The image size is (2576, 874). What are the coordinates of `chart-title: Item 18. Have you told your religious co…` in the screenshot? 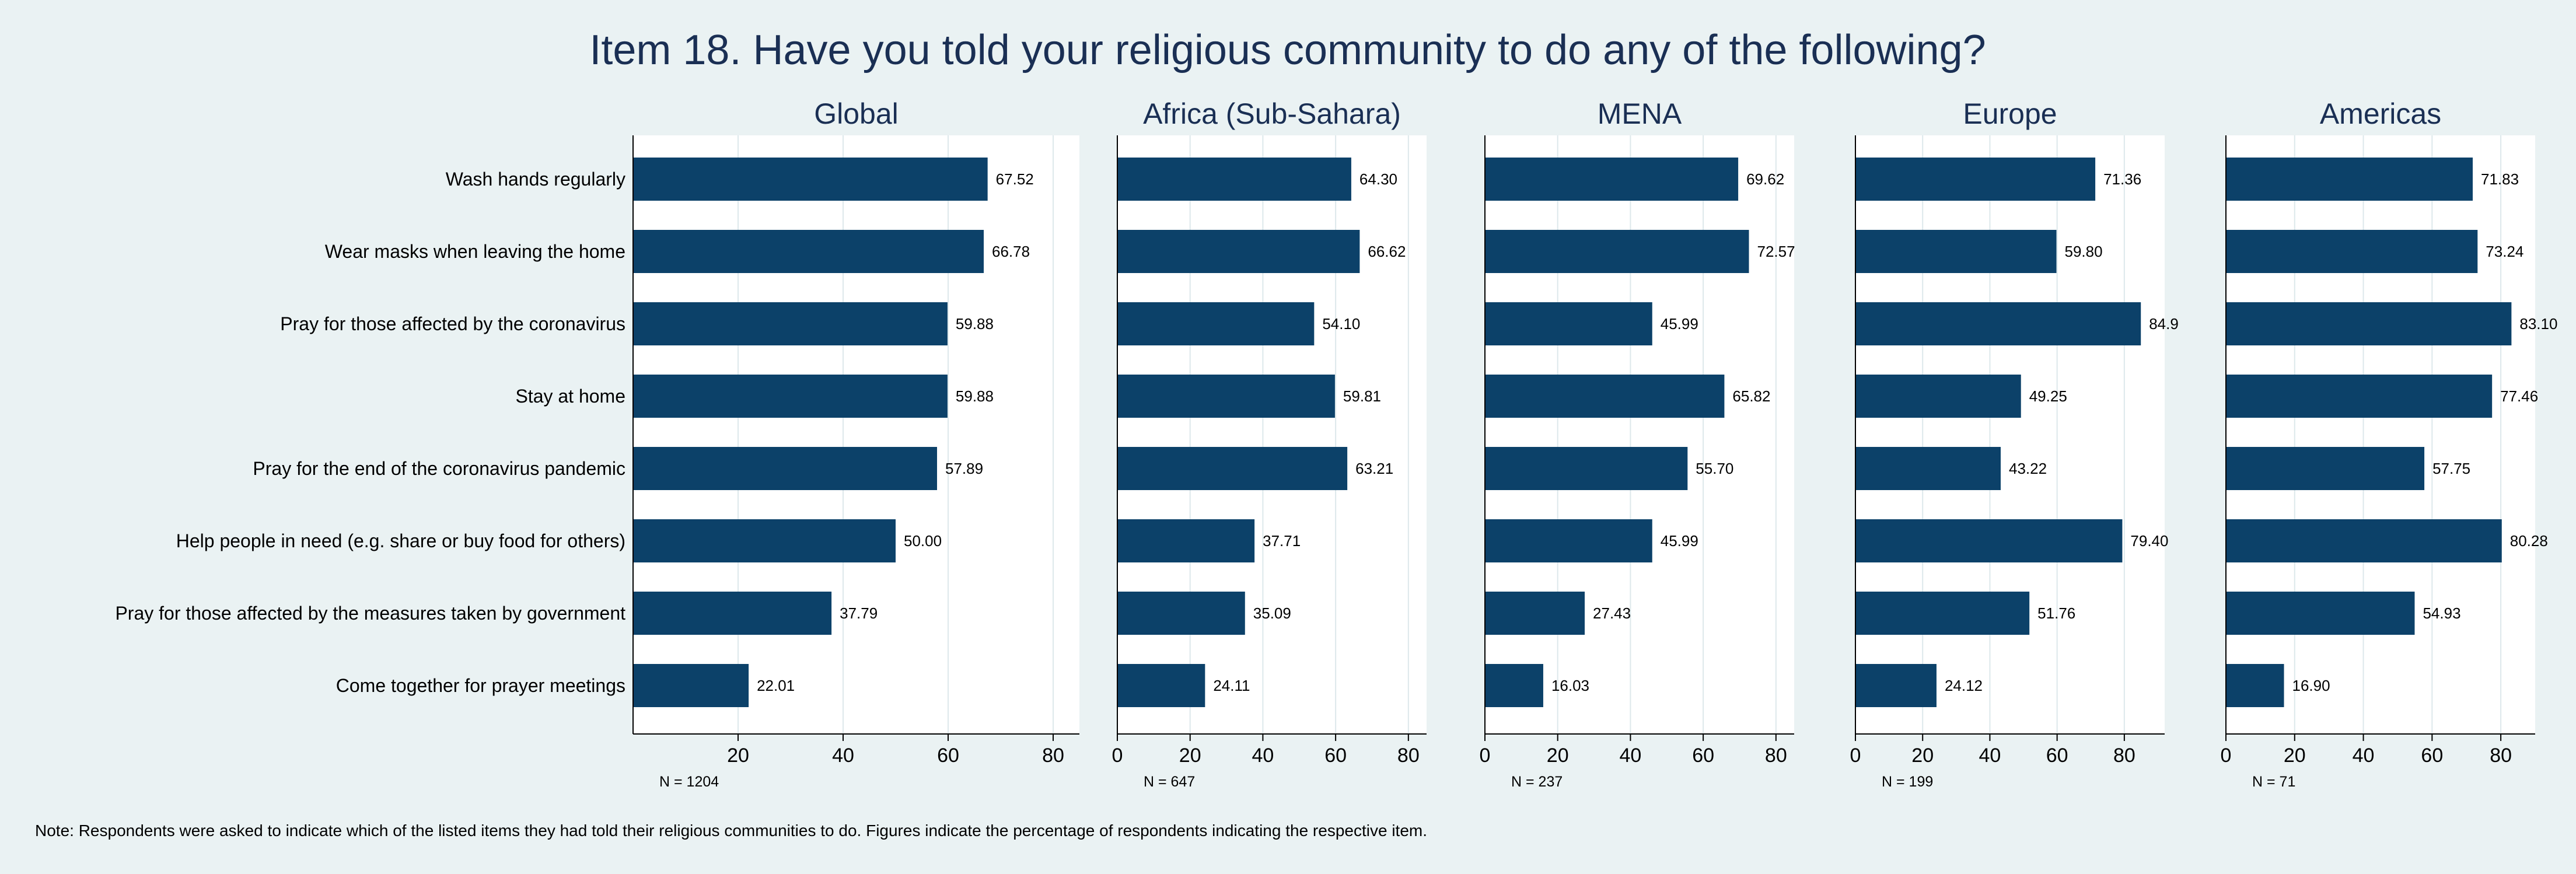 It's located at (1287, 50).